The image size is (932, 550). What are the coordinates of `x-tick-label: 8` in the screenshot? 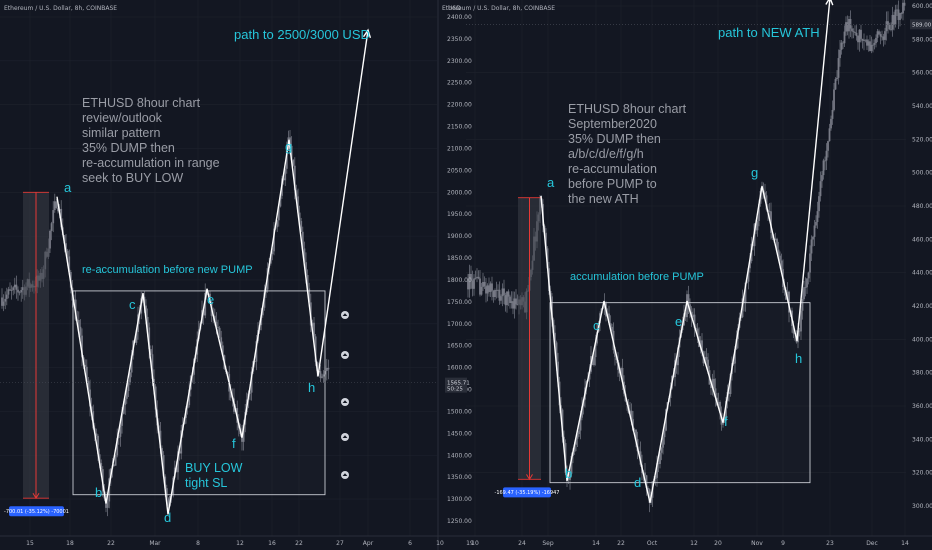 It's located at (198, 543).